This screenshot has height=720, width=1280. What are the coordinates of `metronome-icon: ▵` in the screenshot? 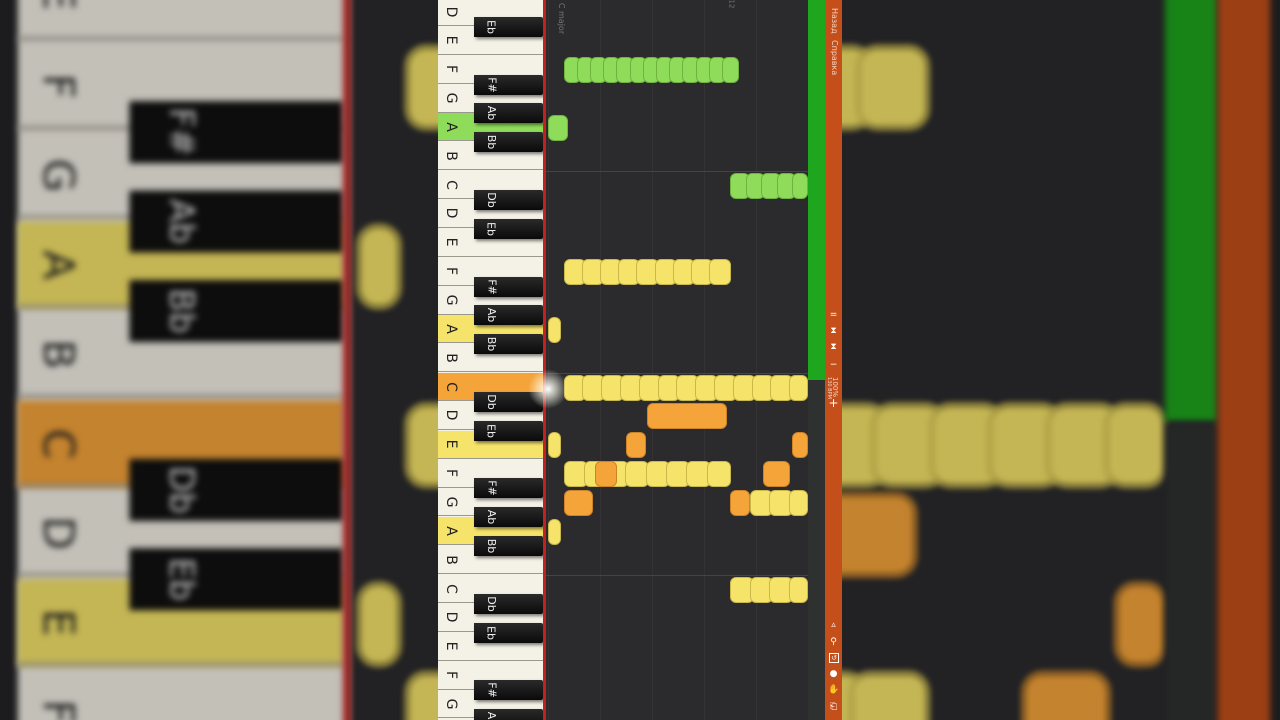 It's located at (833, 625).